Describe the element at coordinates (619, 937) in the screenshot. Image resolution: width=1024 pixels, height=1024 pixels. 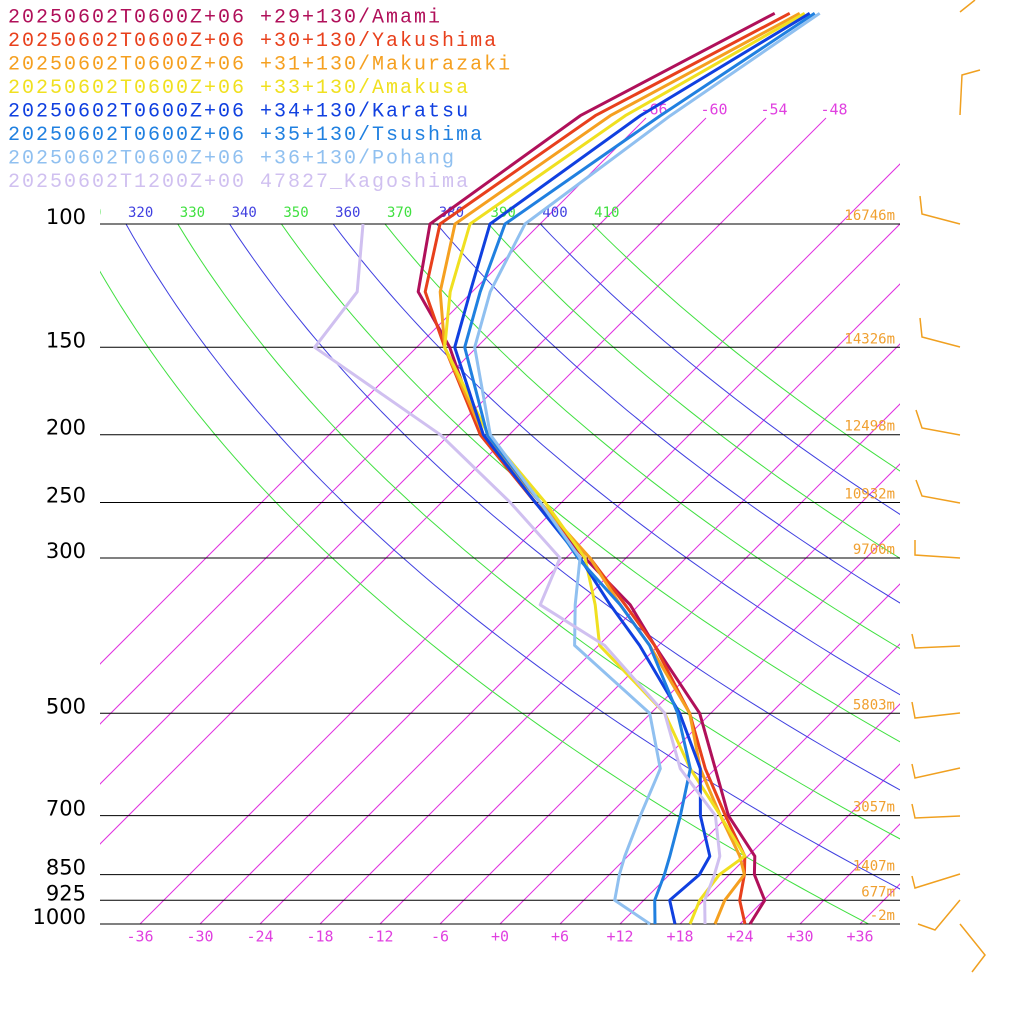
I see `x-tick-label: +12` at that location.